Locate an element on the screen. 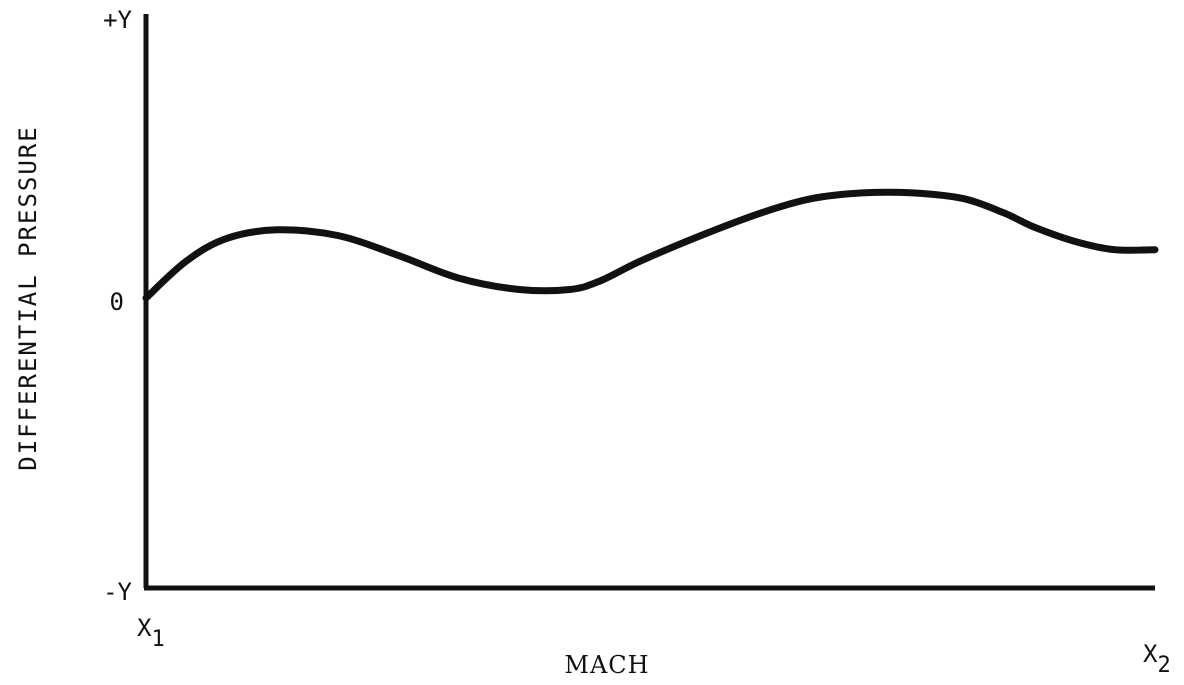  x-axis-title: MACH is located at coordinates (606, 665).